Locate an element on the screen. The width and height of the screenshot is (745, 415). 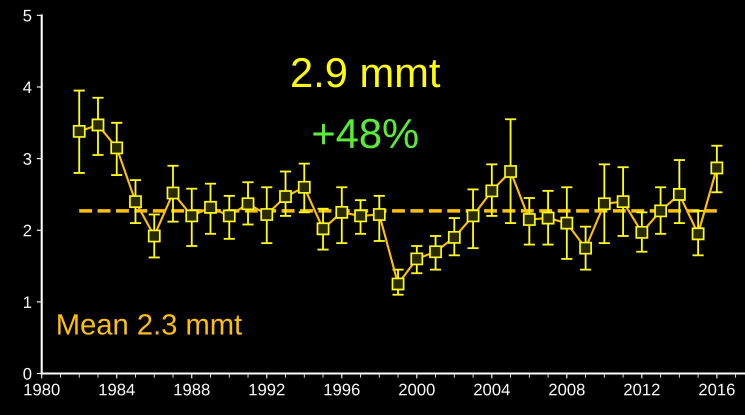
x-tick-label: 1992 is located at coordinates (267, 390).